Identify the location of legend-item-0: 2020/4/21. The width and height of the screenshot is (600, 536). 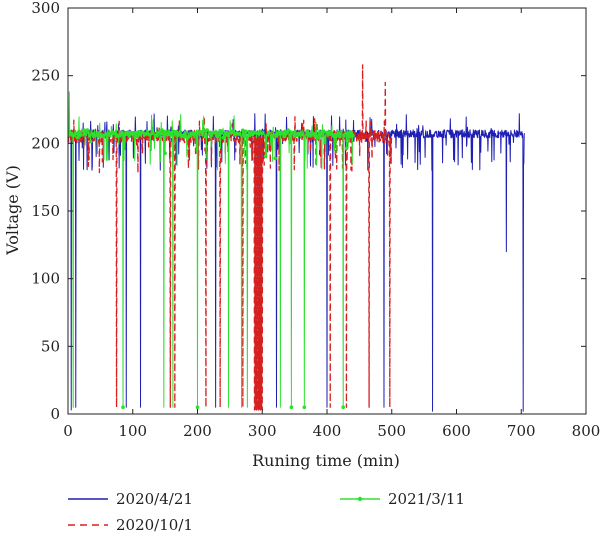
(130, 499).